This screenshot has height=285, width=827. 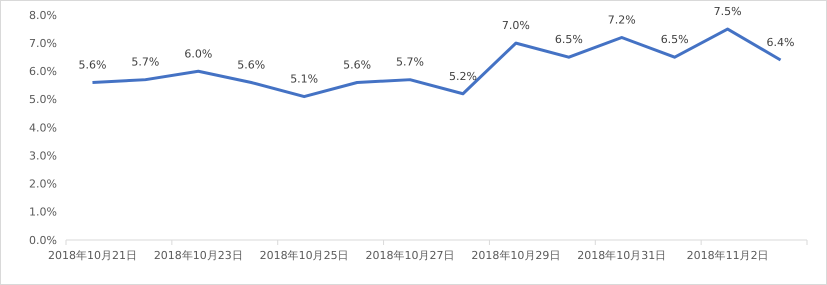 I want to click on data-label: 5.1%, so click(x=304, y=79).